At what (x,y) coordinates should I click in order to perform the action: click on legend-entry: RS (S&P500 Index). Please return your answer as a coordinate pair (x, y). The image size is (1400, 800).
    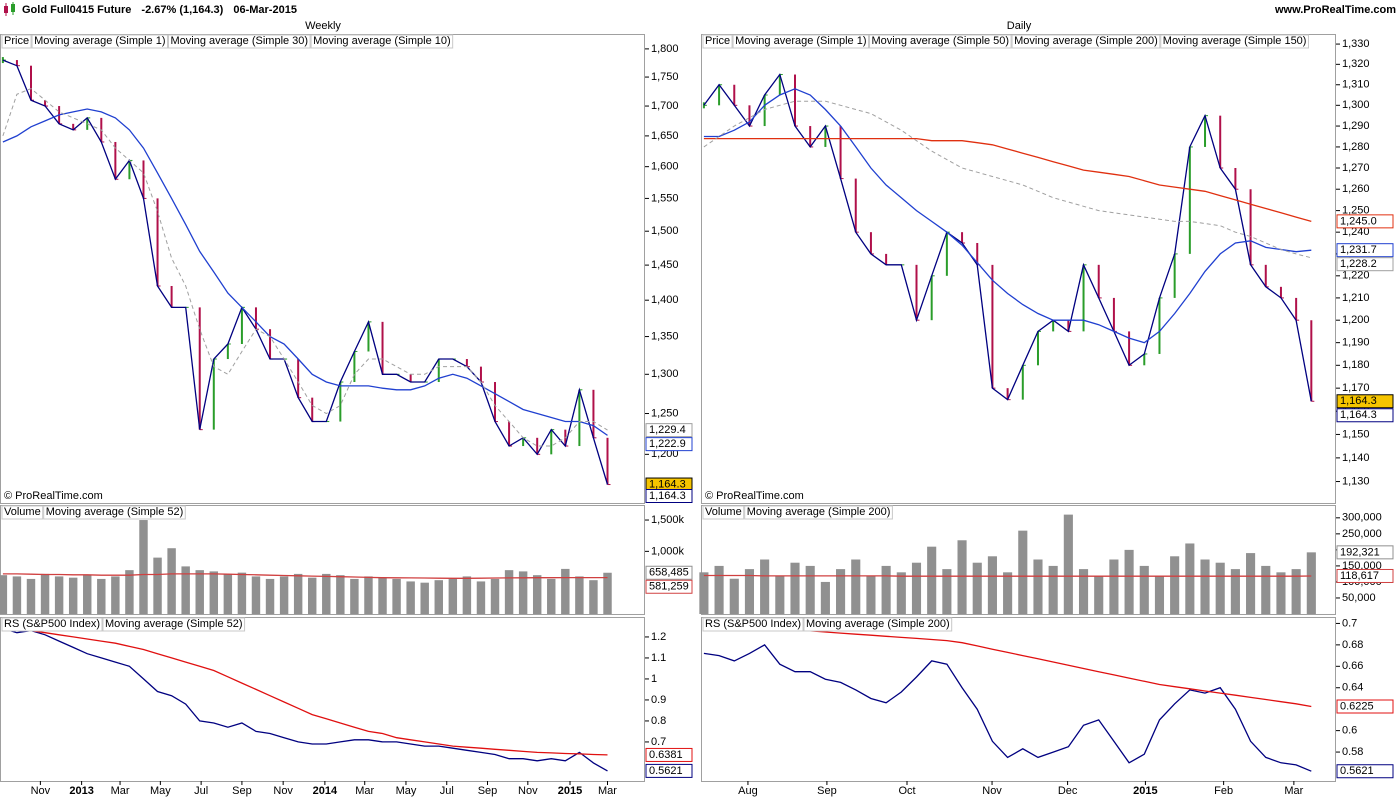
    Looking at the image, I should click on (753, 624).